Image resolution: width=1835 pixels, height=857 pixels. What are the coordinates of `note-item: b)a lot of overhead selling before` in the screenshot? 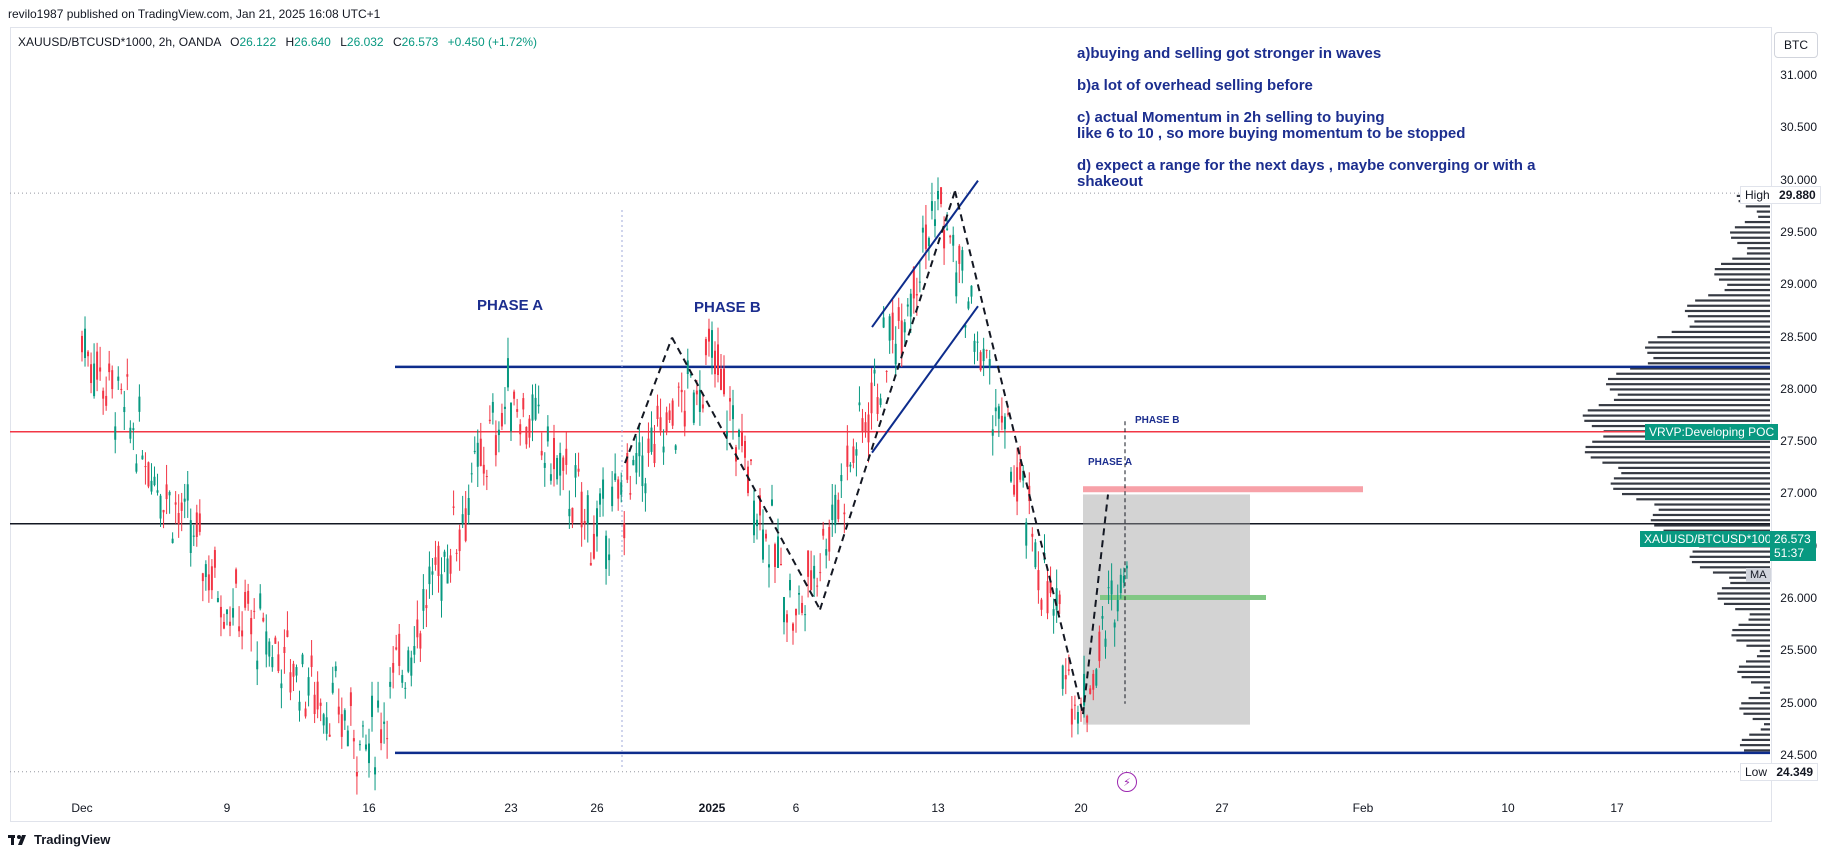 It's located at (1195, 85).